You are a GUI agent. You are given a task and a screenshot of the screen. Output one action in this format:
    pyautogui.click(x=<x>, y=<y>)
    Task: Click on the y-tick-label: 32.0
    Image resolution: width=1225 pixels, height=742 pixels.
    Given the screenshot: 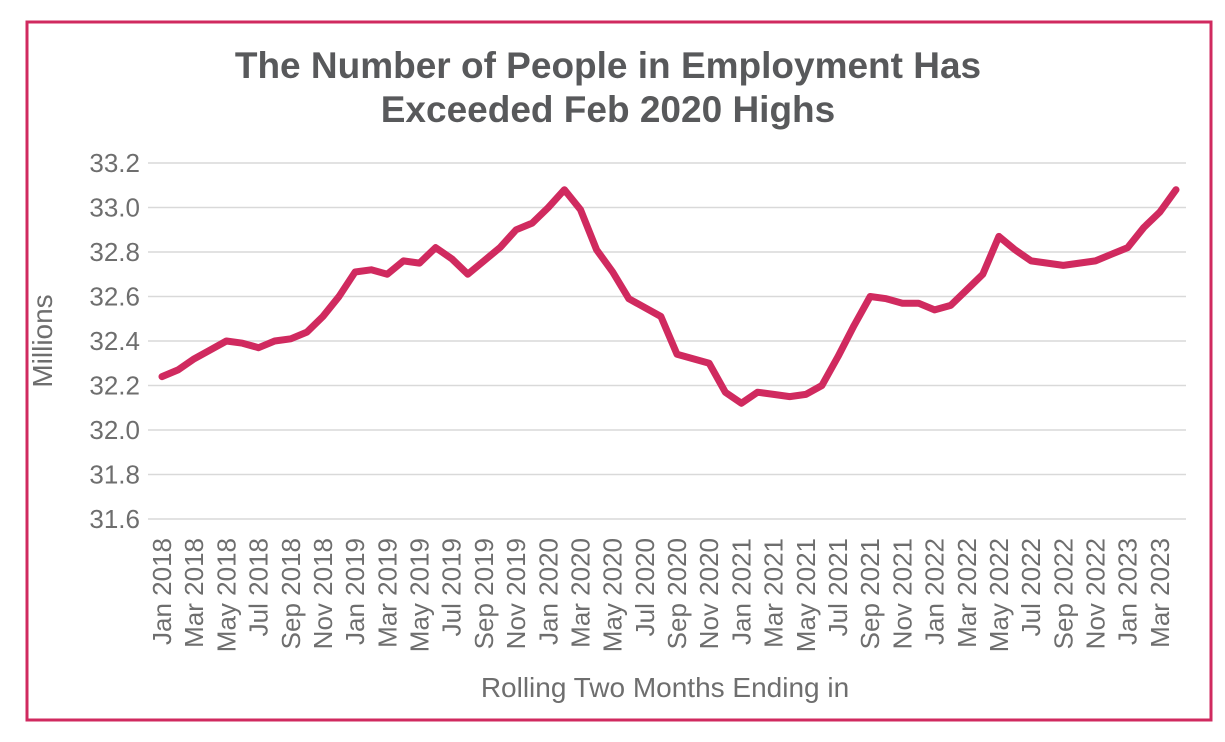 What is the action you would take?
    pyautogui.click(x=114, y=430)
    